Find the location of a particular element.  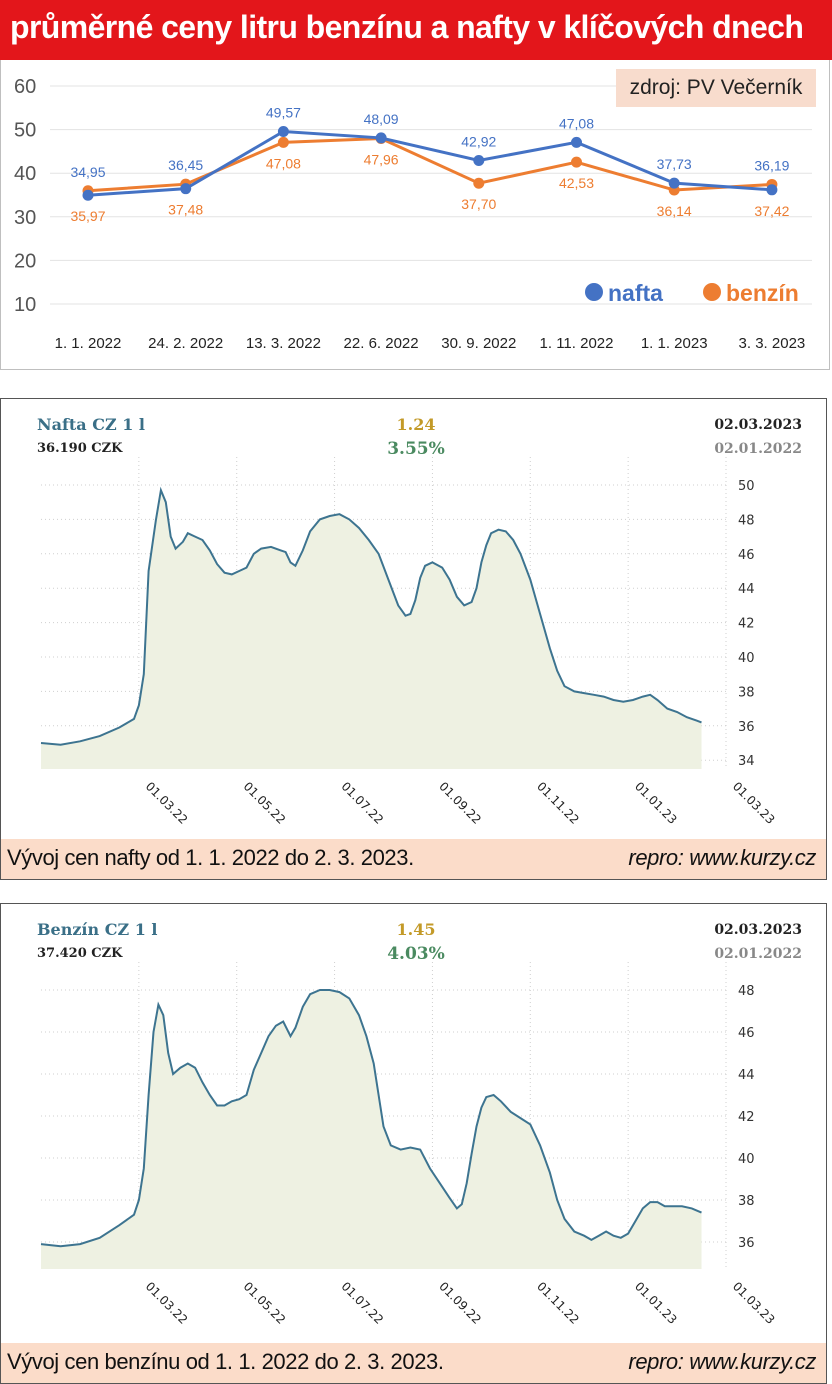

data-label-benzin: 36,14 is located at coordinates (674, 211).